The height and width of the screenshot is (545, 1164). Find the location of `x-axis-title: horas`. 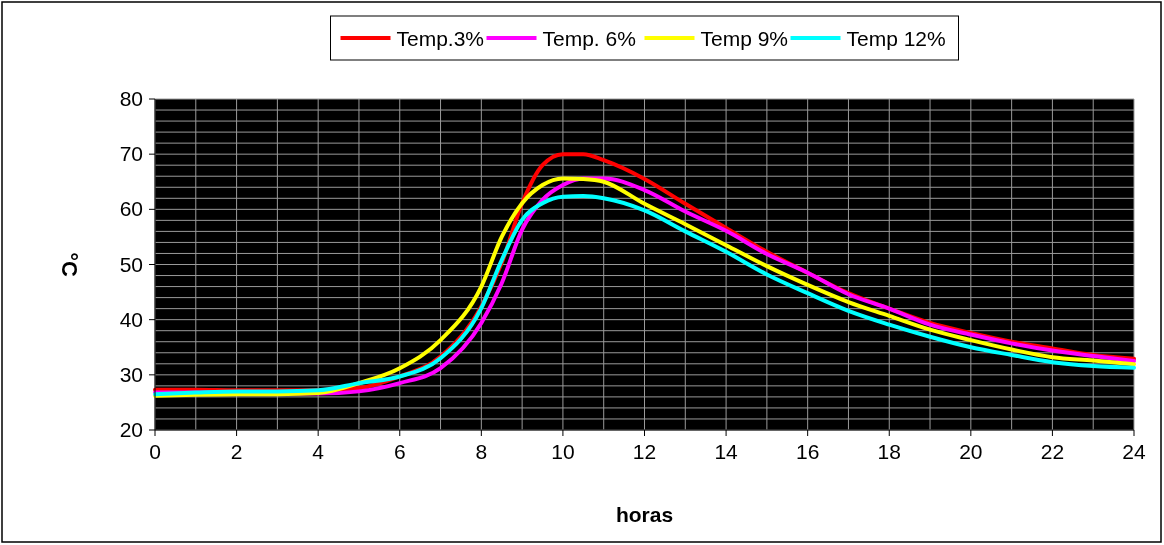

x-axis-title: horas is located at coordinates (644, 514).